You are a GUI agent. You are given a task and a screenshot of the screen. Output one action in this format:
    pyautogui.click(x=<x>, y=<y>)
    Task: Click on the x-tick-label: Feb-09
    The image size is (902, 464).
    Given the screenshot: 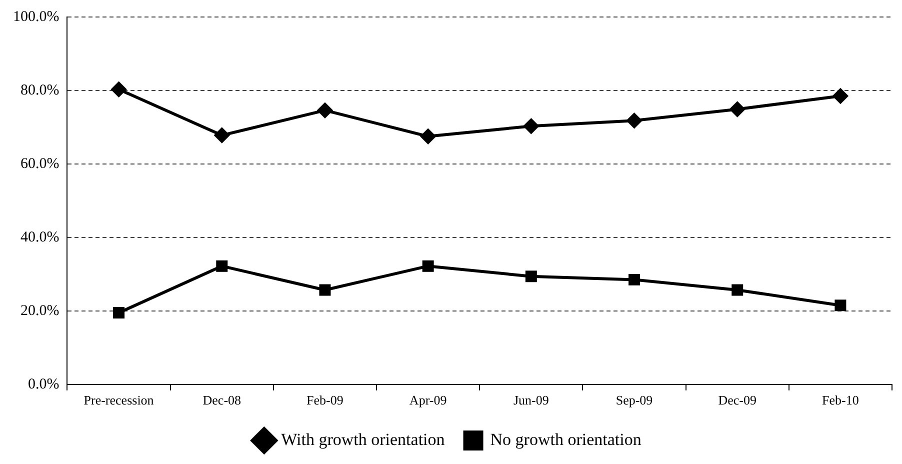 What is the action you would take?
    pyautogui.click(x=325, y=400)
    